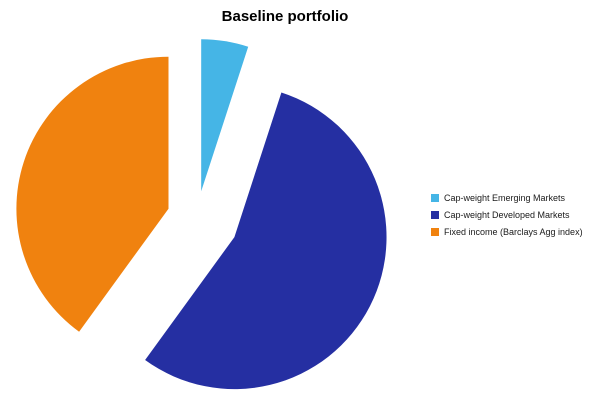 The width and height of the screenshot is (600, 416). What do you see at coordinates (435, 232) in the screenshot?
I see `legend-swatch-fixed-income-icon` at bounding box center [435, 232].